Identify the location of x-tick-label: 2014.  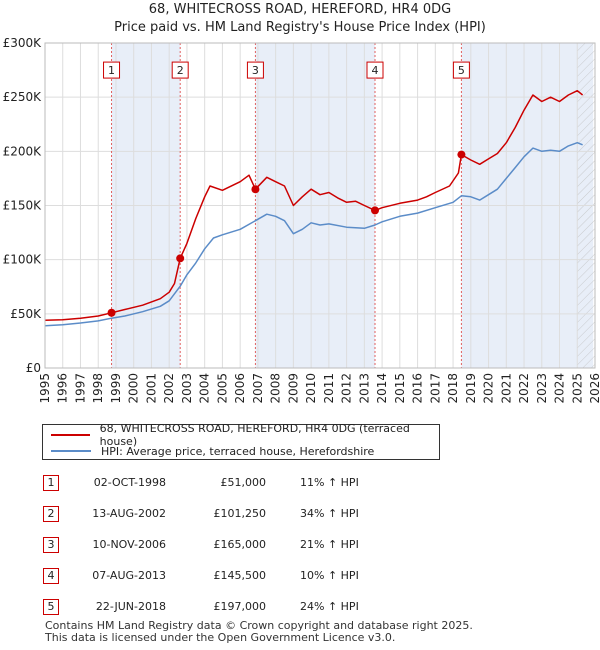
(382, 388).